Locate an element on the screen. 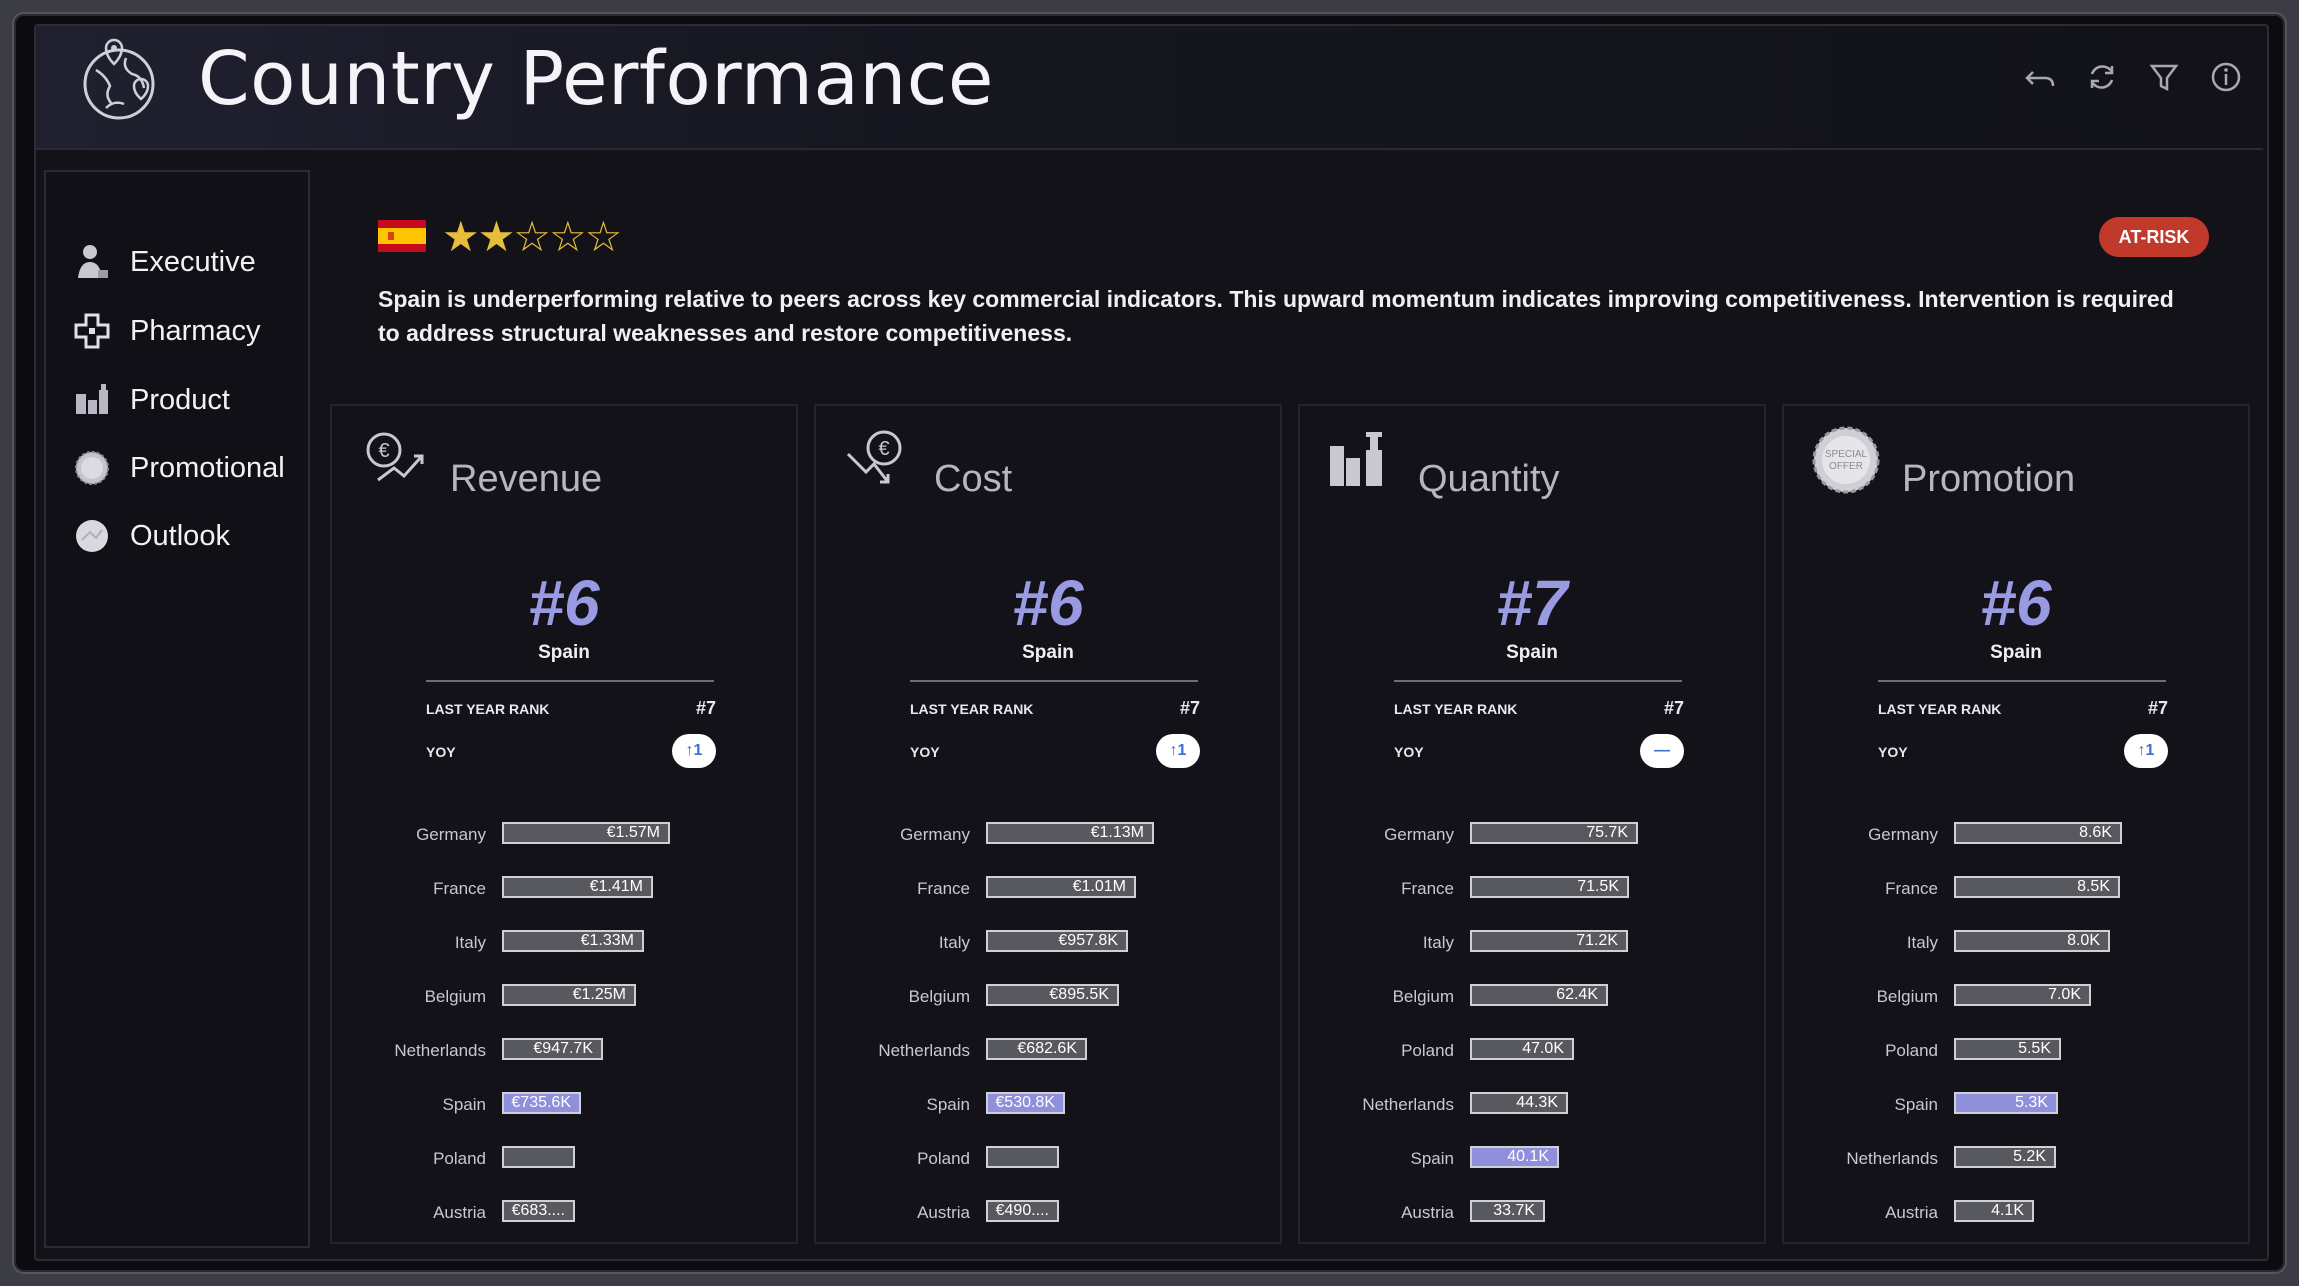  bar-row: Spain €735.6K is located at coordinates (564, 1105).